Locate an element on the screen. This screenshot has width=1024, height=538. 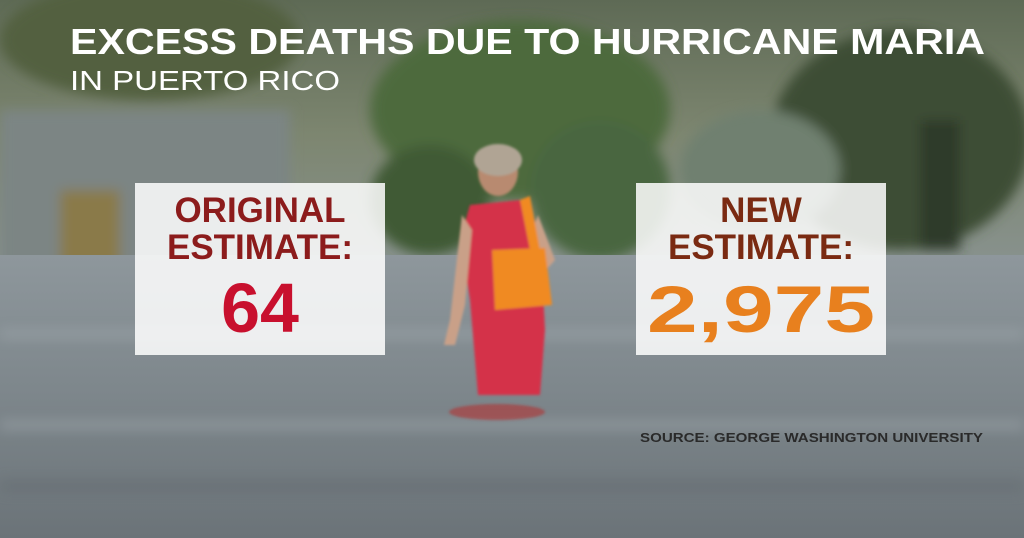
estimate-card: NEW ESTIMATE: 2,975 is located at coordinates (761, 269).